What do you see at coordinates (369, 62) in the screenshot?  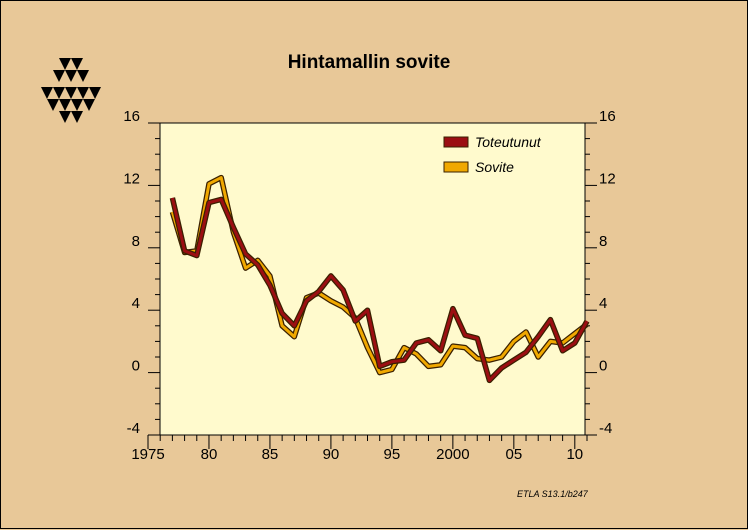 I see `chart-title: Hintamallin sovite` at bounding box center [369, 62].